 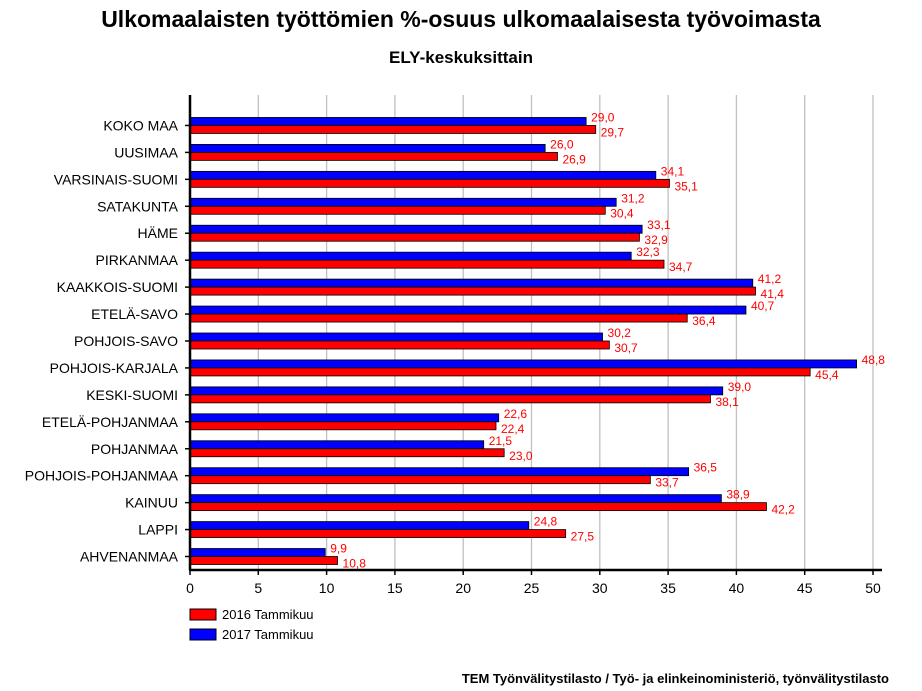 What do you see at coordinates (600, 588) in the screenshot?
I see `x-tick-label: 30` at bounding box center [600, 588].